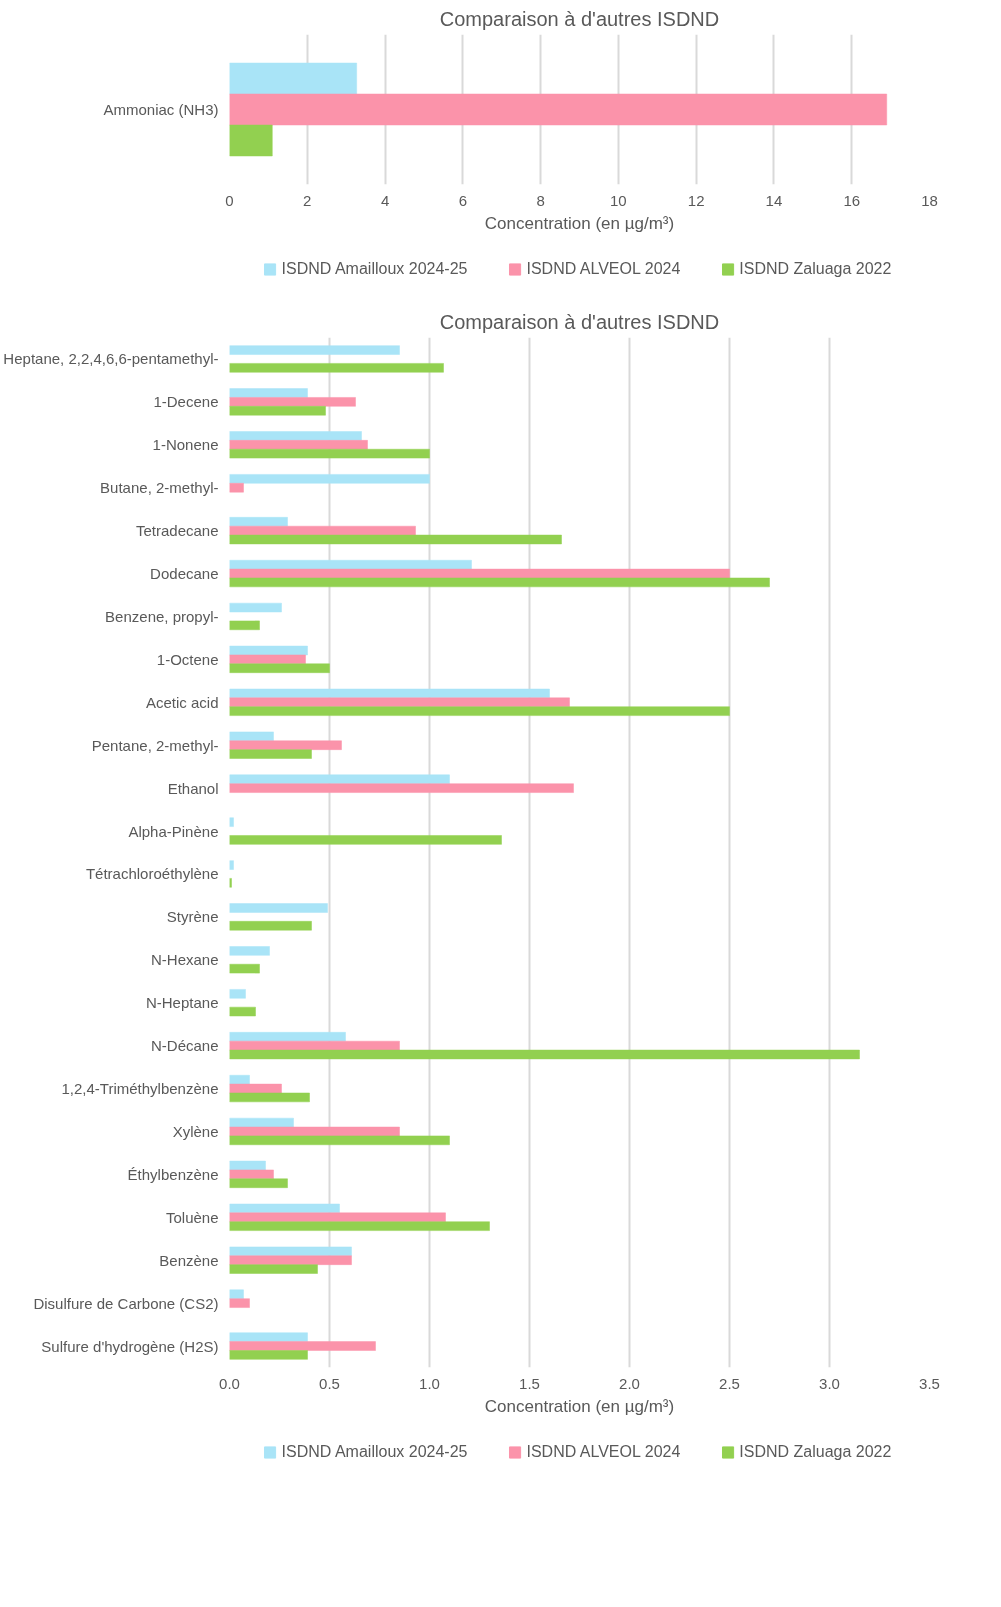 This screenshot has height=1607, width=1001. I want to click on x-tick-label: 2.5, so click(729, 1383).